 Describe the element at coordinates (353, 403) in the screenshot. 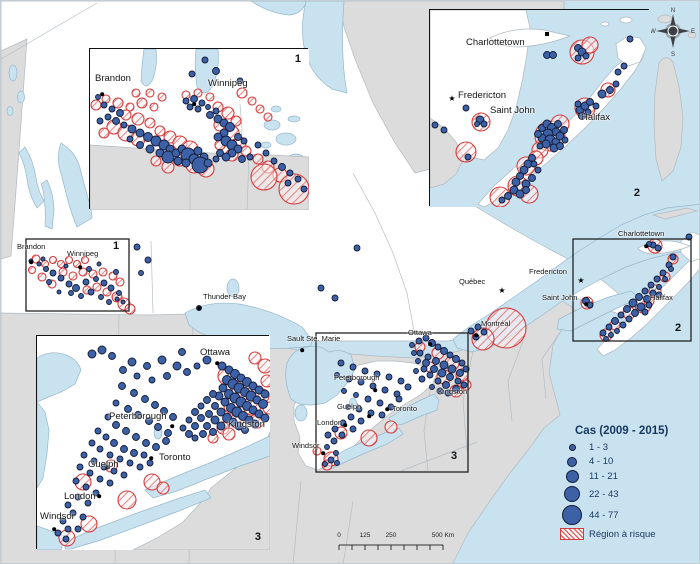

I see `lake-simcoe` at that location.